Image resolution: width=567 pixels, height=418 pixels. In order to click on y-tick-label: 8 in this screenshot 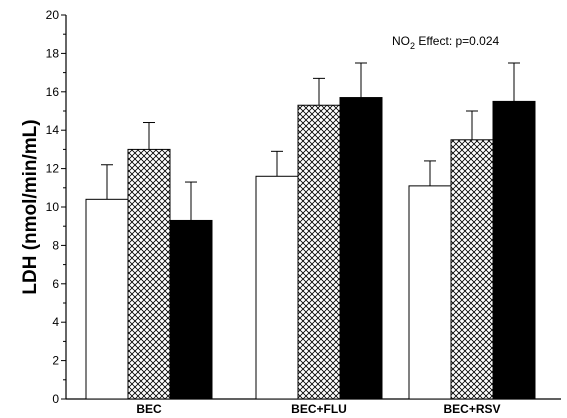, I will do `click(55, 245)`.